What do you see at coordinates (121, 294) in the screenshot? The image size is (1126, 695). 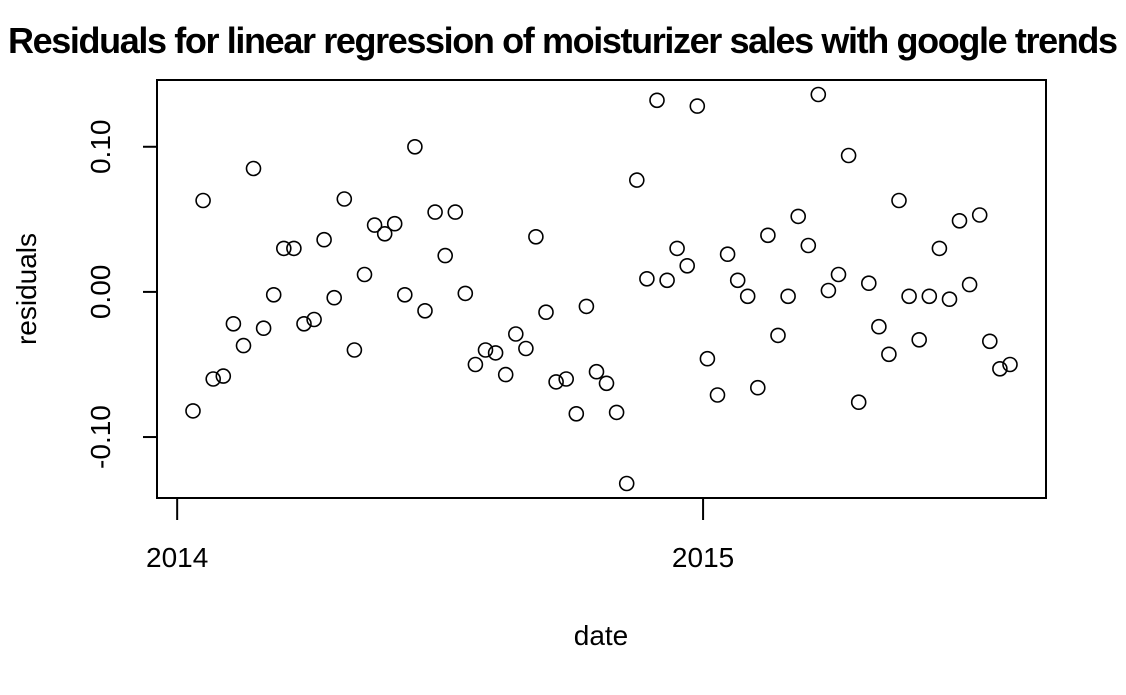 I see `y-axis: -0.10 0.00 0.10` at bounding box center [121, 294].